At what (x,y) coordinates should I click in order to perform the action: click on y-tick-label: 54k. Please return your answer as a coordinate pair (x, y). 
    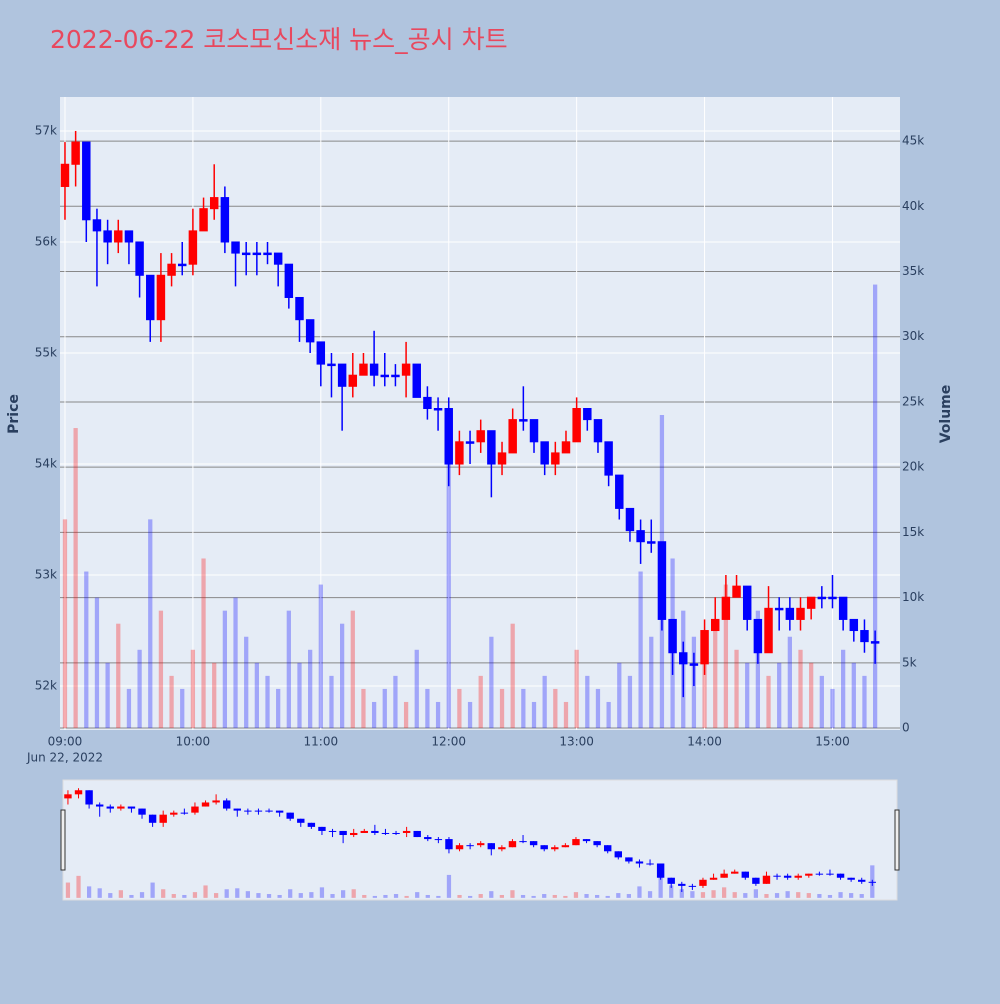
    Looking at the image, I should click on (46, 464).